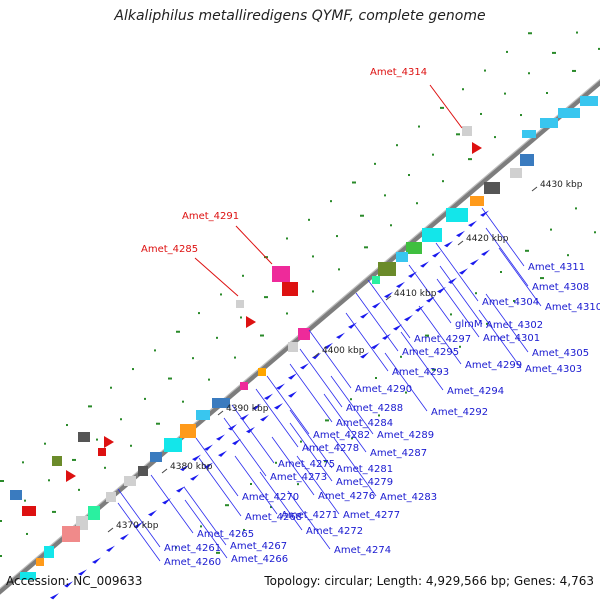  Describe the element at coordinates (334, 531) in the screenshot. I see `blue-gene-label: Amet_4272` at that location.